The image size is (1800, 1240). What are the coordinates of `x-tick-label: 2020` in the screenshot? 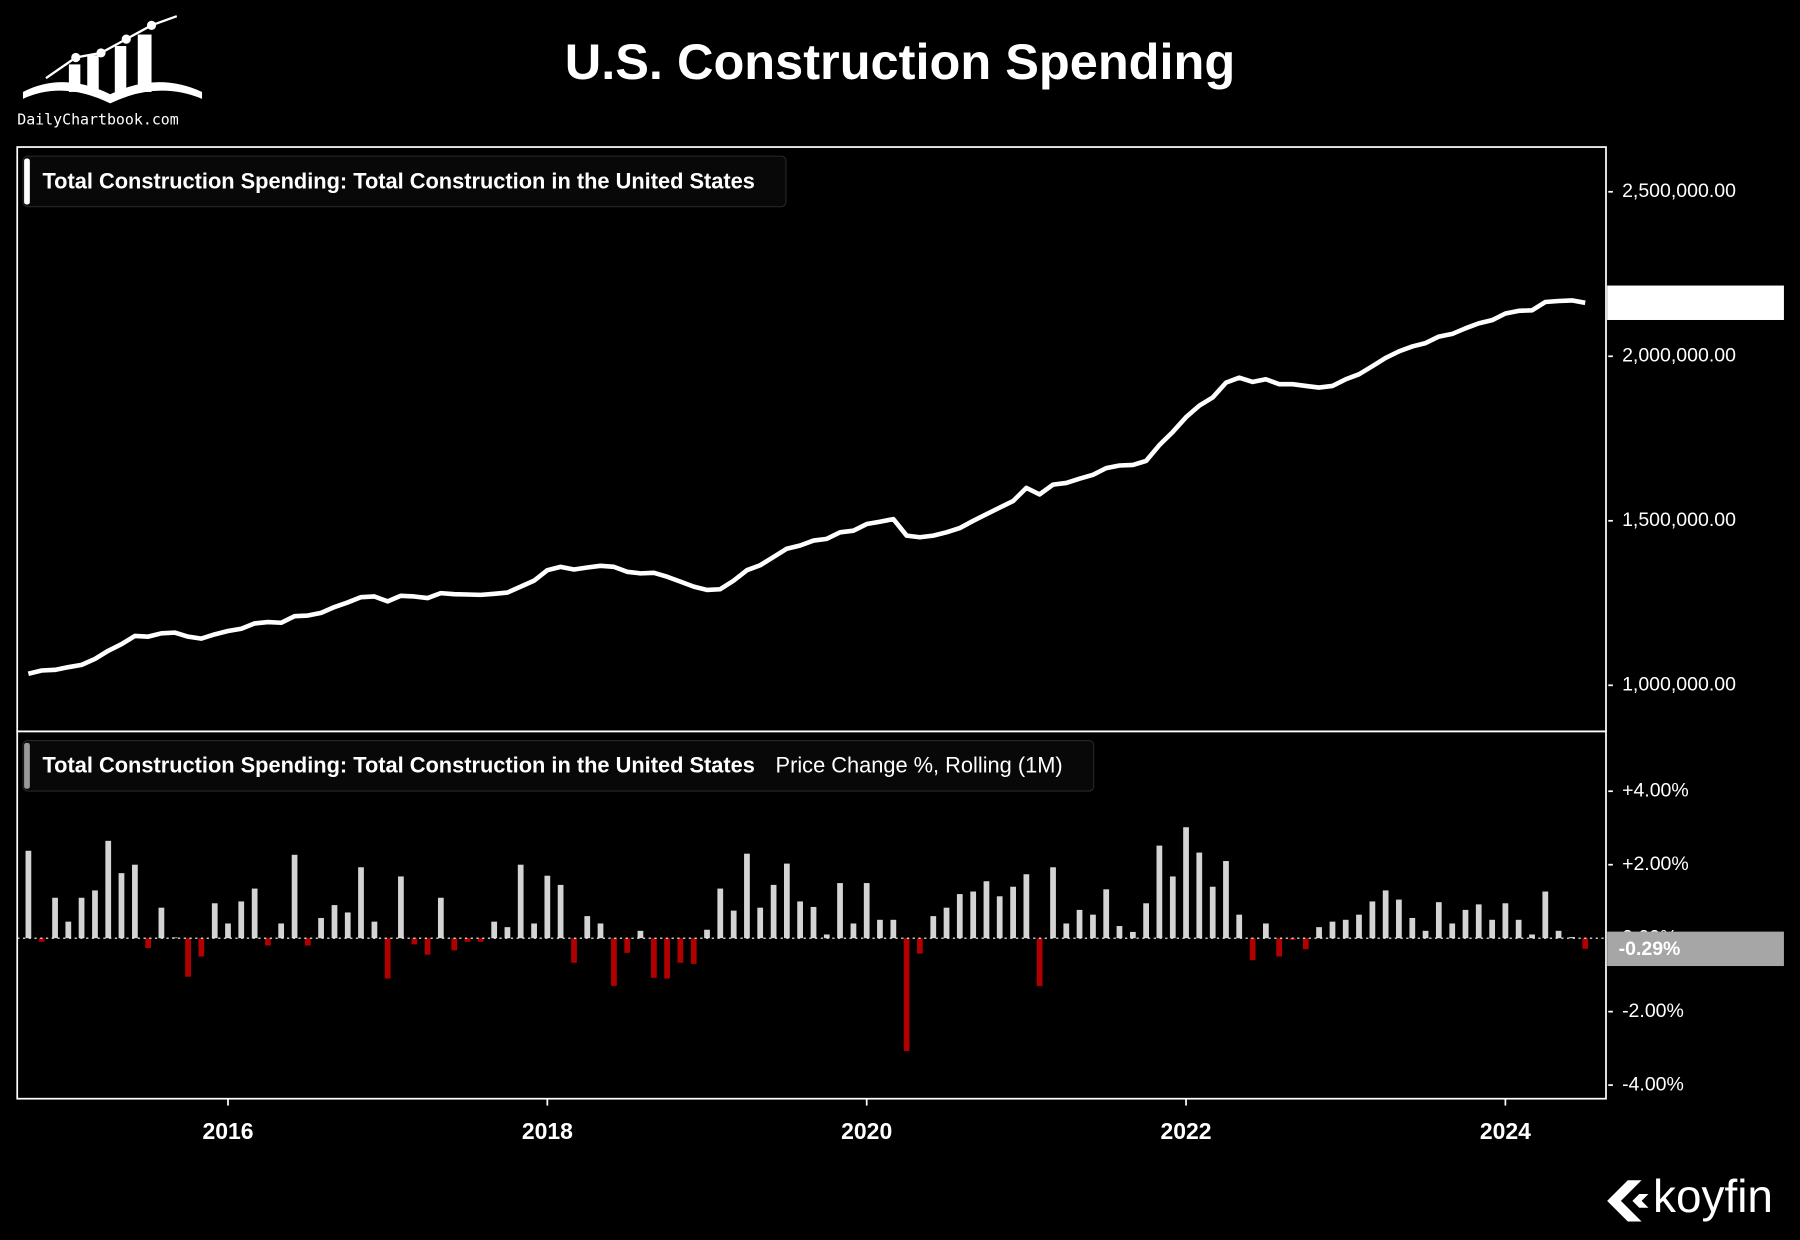 It's located at (866, 1131).